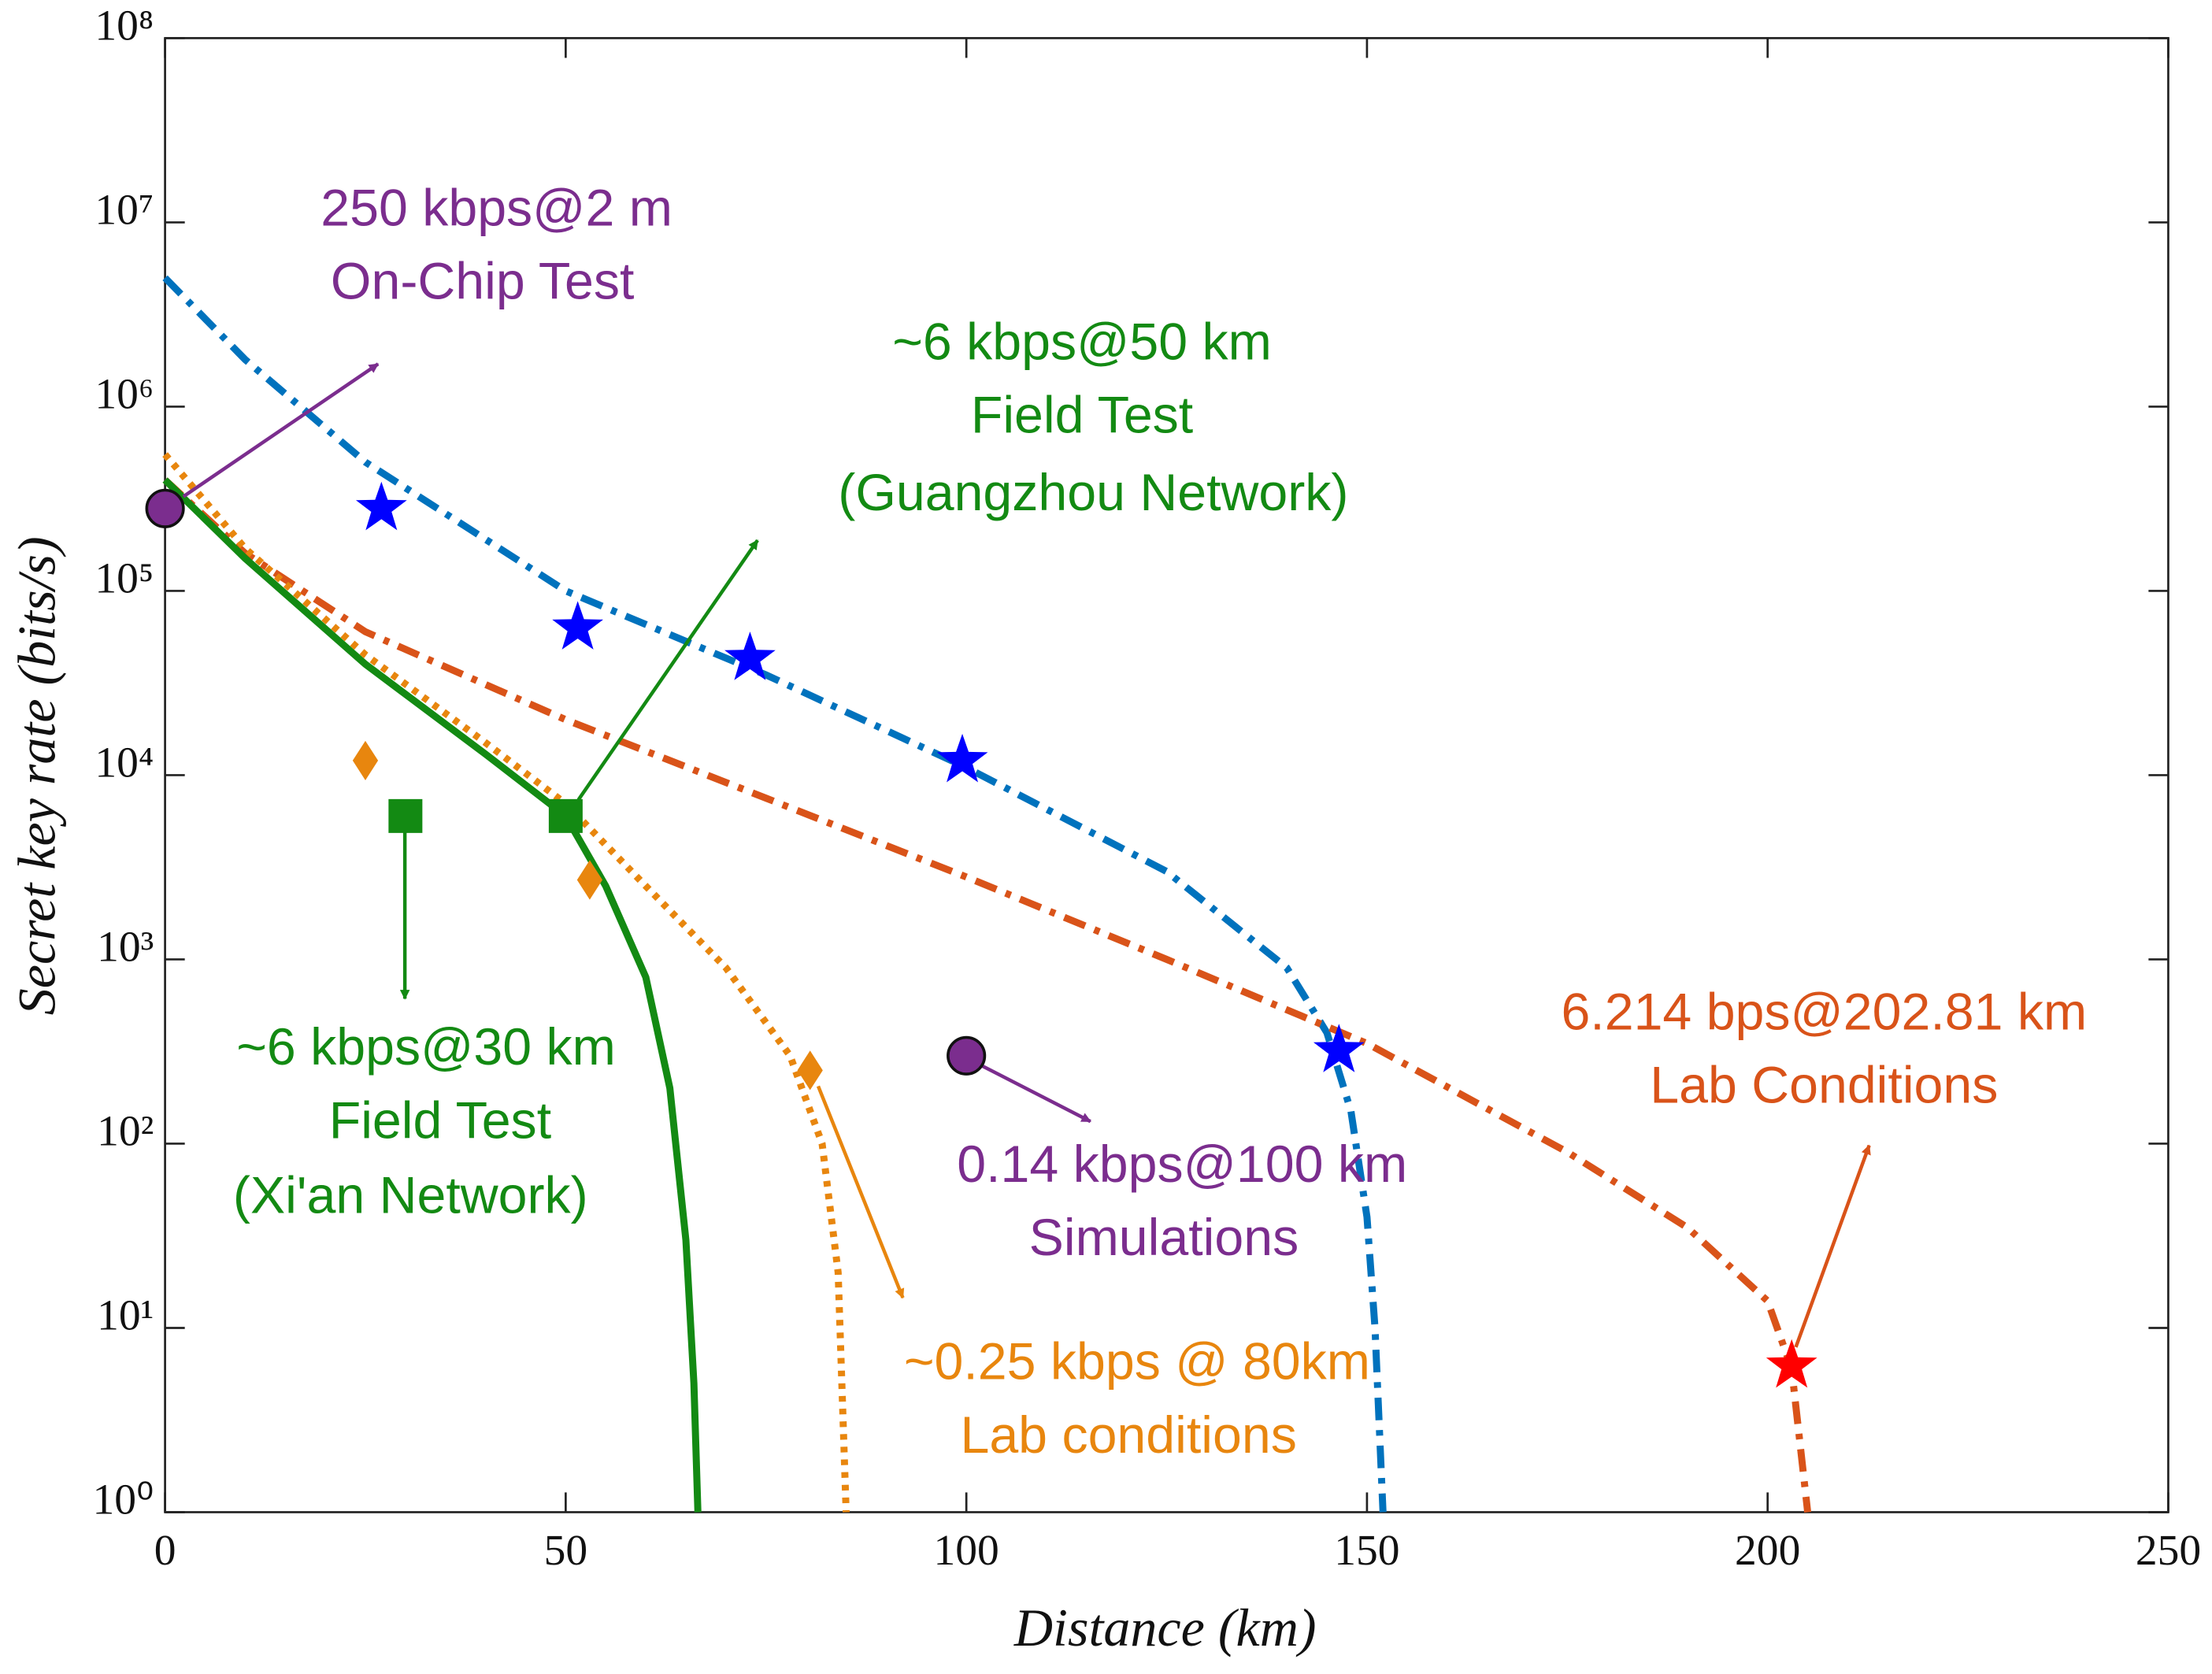 The image size is (2212, 1674). What do you see at coordinates (165, 1551) in the screenshot?
I see `x-tick-label: 0` at bounding box center [165, 1551].